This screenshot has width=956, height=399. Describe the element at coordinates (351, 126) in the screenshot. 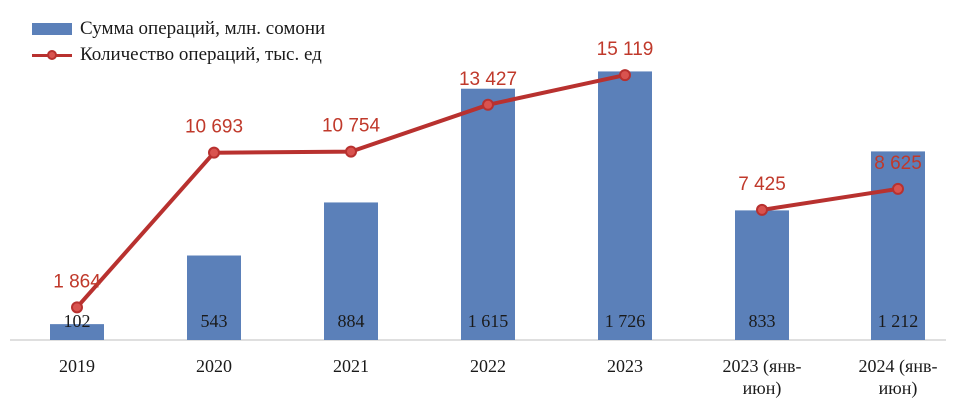

I see `line-data-label: 10 754` at that location.